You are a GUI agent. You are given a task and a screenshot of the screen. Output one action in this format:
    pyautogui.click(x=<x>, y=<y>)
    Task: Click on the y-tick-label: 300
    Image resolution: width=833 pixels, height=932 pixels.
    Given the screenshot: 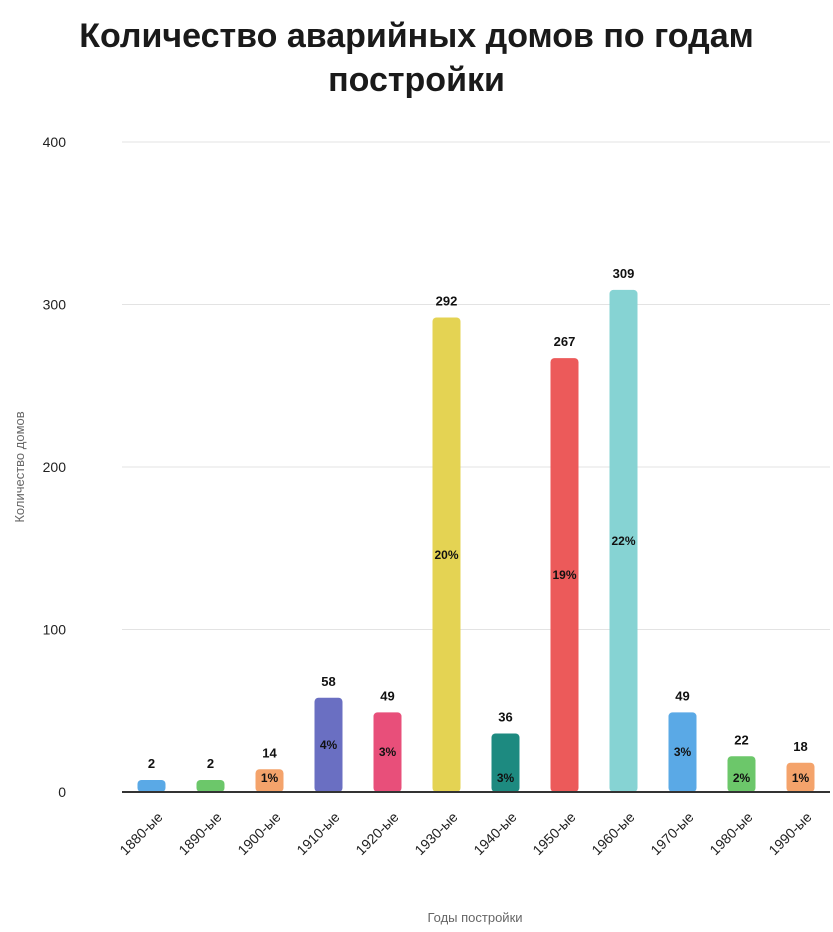 What is the action you would take?
    pyautogui.click(x=55, y=305)
    